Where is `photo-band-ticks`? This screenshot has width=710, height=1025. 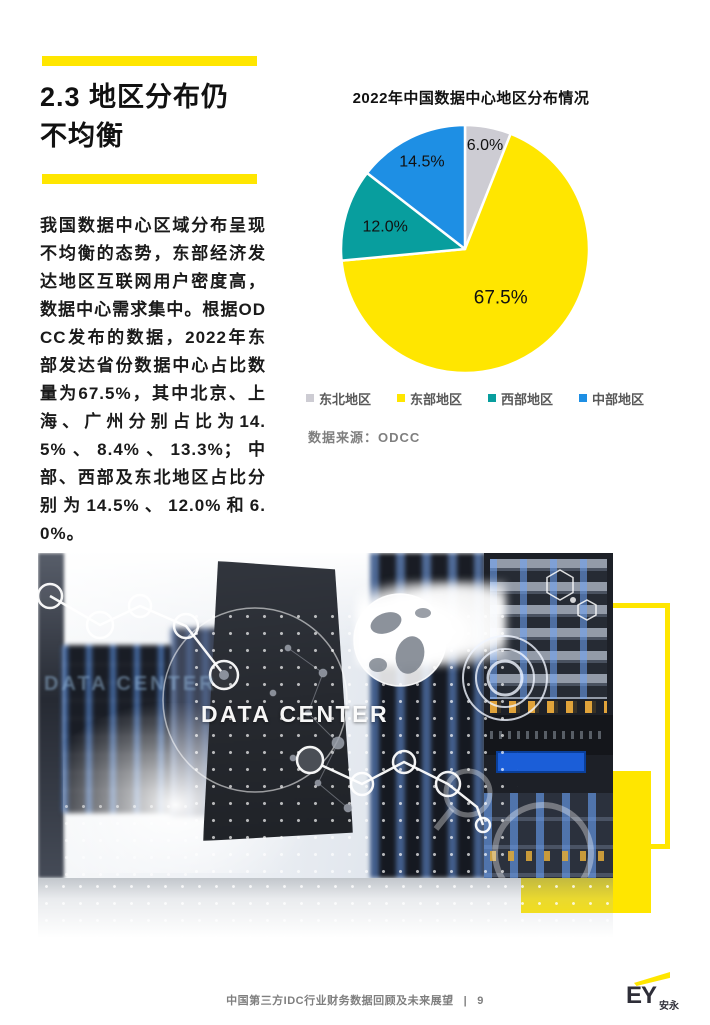 photo-band-ticks is located at coordinates (548, 735).